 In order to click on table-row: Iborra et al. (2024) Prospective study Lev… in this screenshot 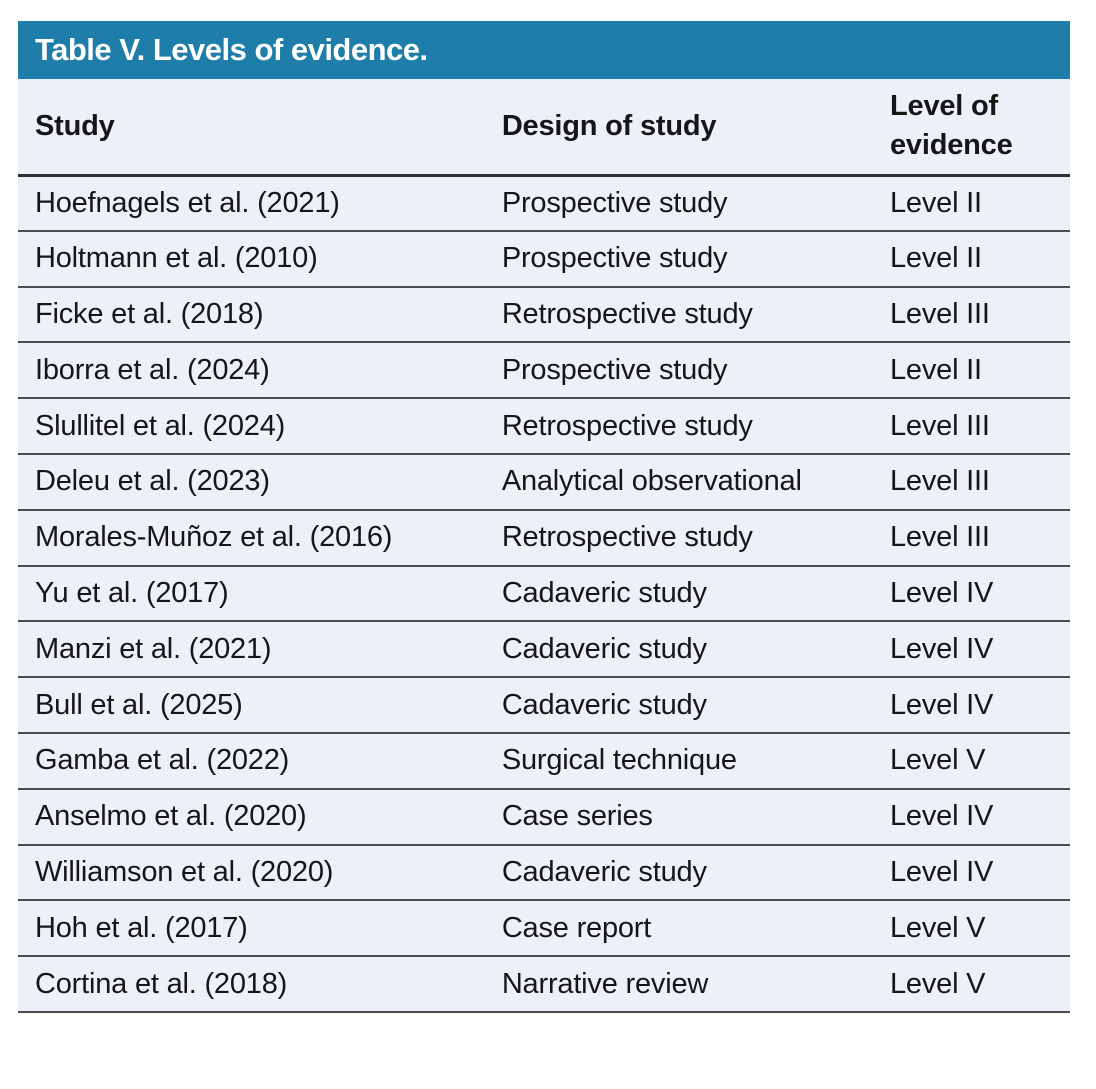, I will do `click(544, 370)`.